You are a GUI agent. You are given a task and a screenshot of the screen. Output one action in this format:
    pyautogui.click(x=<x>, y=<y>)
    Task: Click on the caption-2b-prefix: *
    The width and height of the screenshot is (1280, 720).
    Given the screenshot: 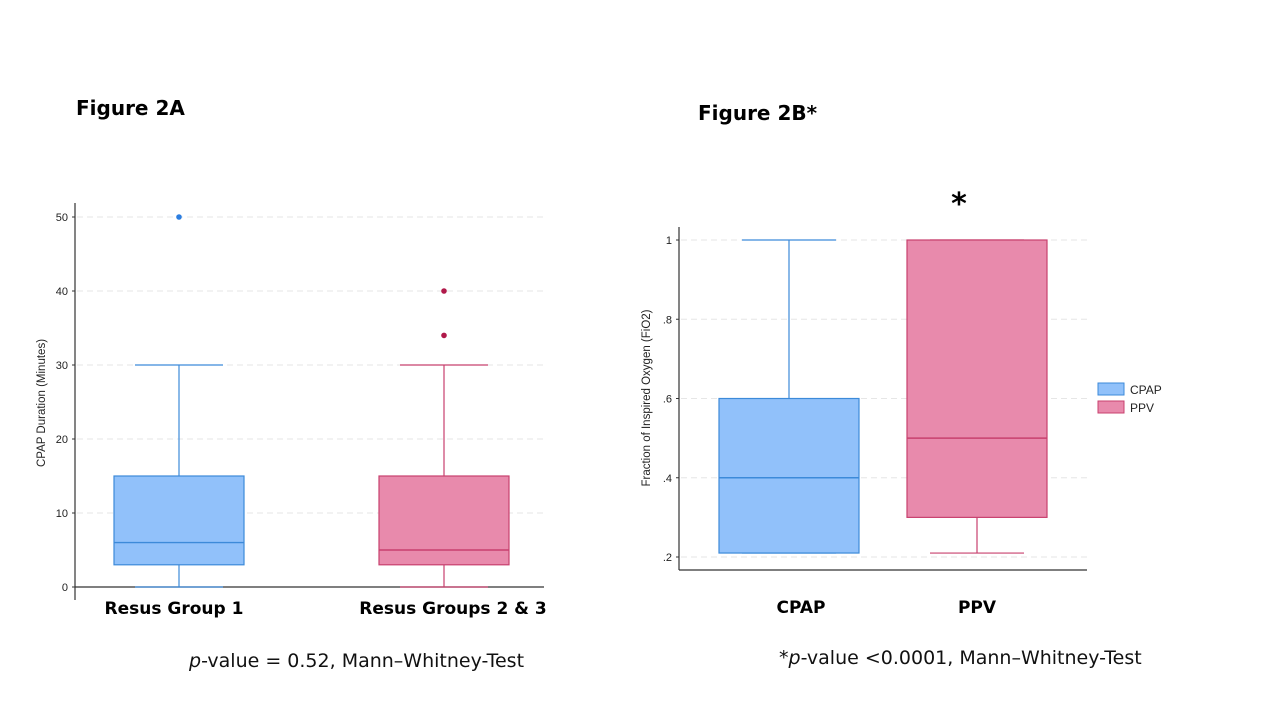 What is the action you would take?
    pyautogui.click(x=784, y=658)
    